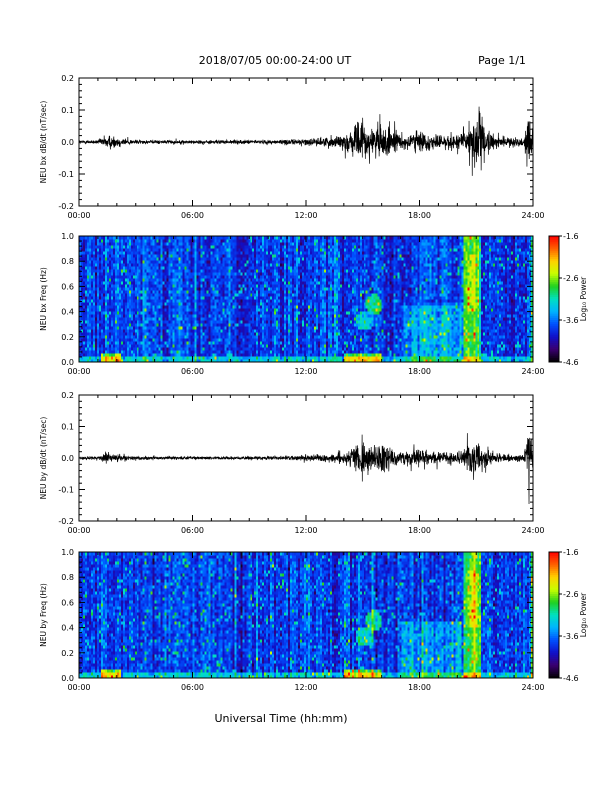 Image resolution: width=612 pixels, height=792 pixels. What do you see at coordinates (67, 110) in the screenshot?
I see `y-tick-label: 0.1` at bounding box center [67, 110].